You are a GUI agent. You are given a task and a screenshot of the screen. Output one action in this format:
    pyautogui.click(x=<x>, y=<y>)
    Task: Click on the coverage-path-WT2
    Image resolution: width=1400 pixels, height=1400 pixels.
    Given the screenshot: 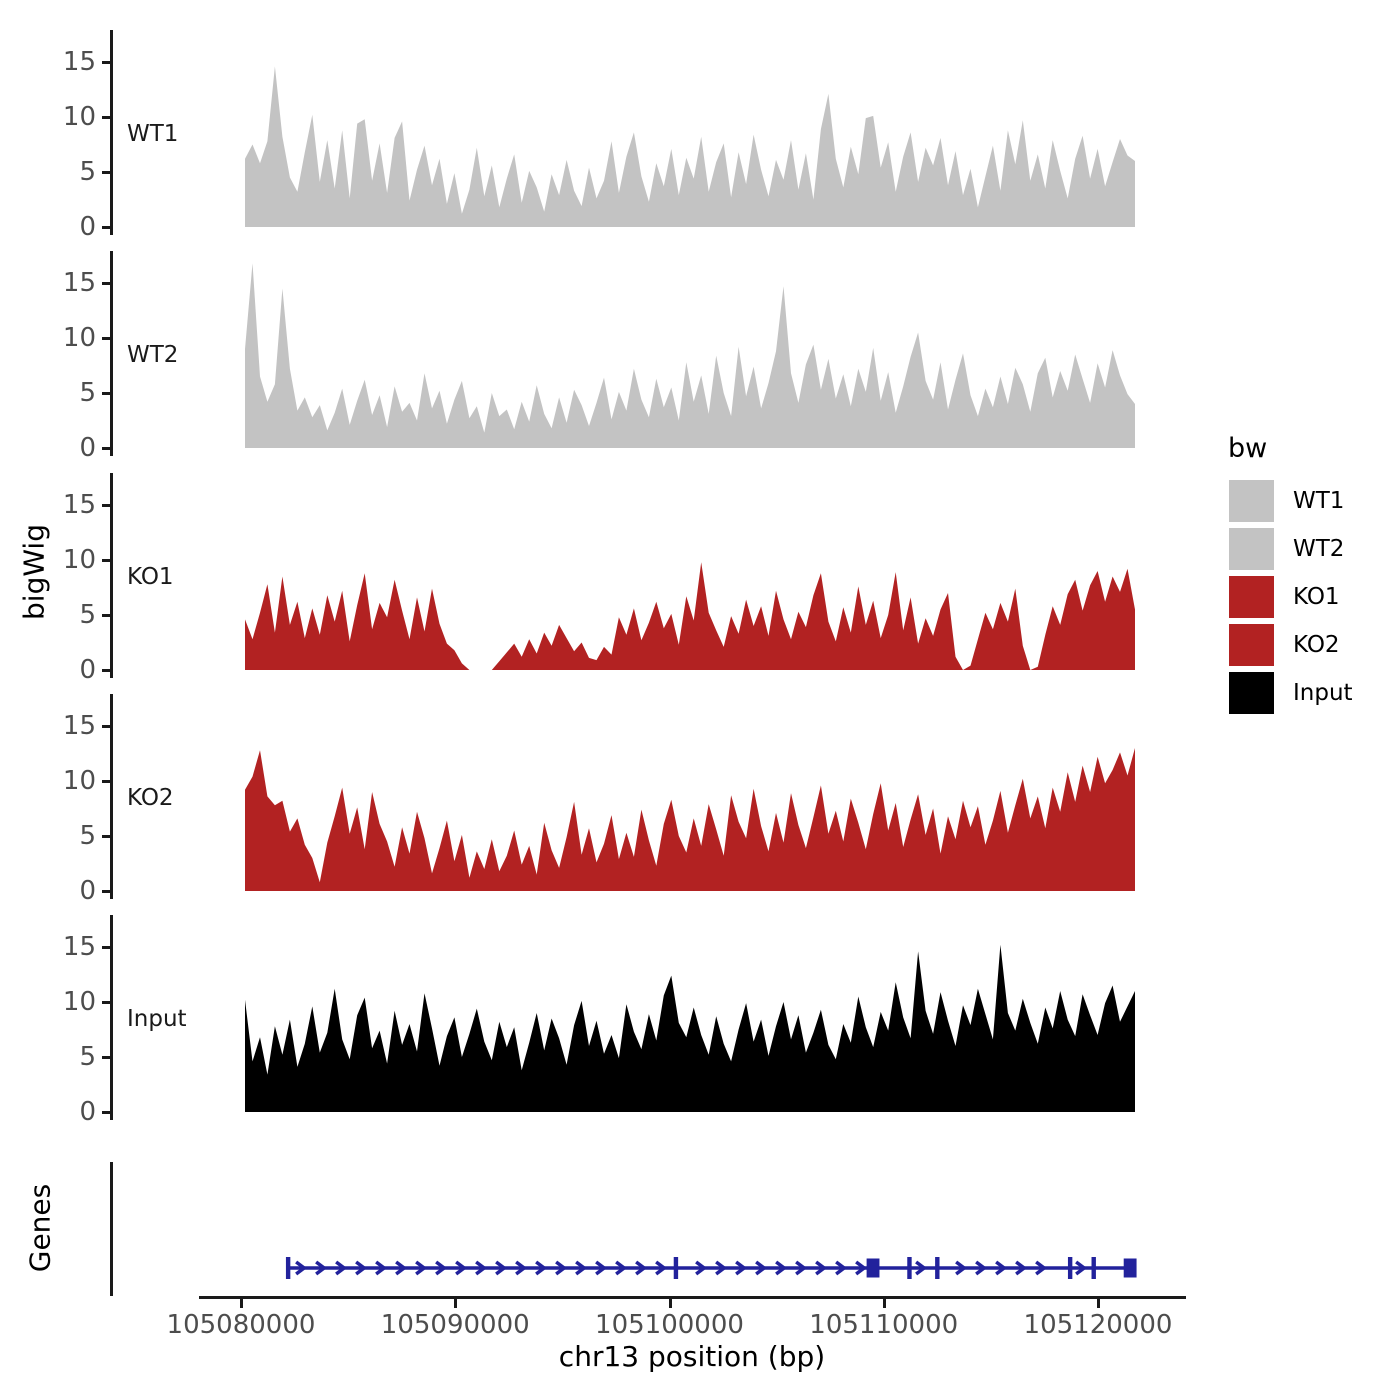 What is the action you would take?
    pyautogui.click(x=690, y=355)
    